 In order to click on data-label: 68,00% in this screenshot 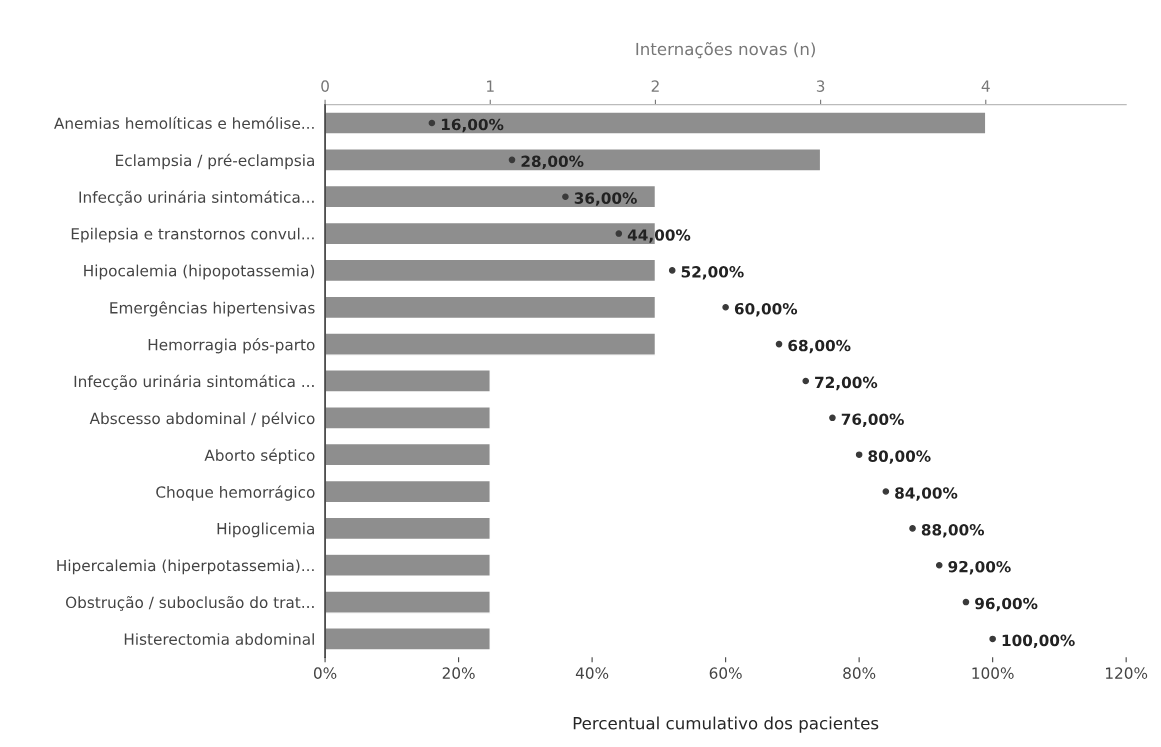, I will do `click(819, 346)`.